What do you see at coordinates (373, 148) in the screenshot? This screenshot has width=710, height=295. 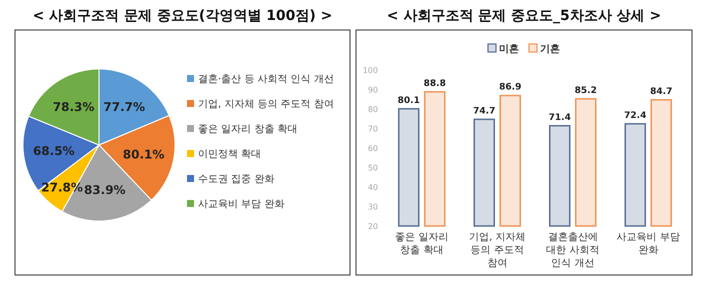 I see `y-tick-label: 60` at bounding box center [373, 148].